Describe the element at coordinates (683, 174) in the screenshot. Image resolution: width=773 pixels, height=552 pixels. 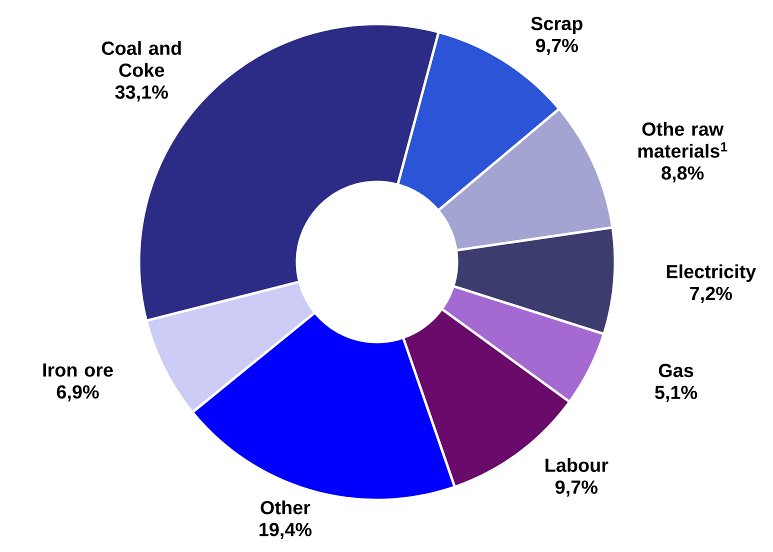
I see `data-label: 8,8%` at that location.